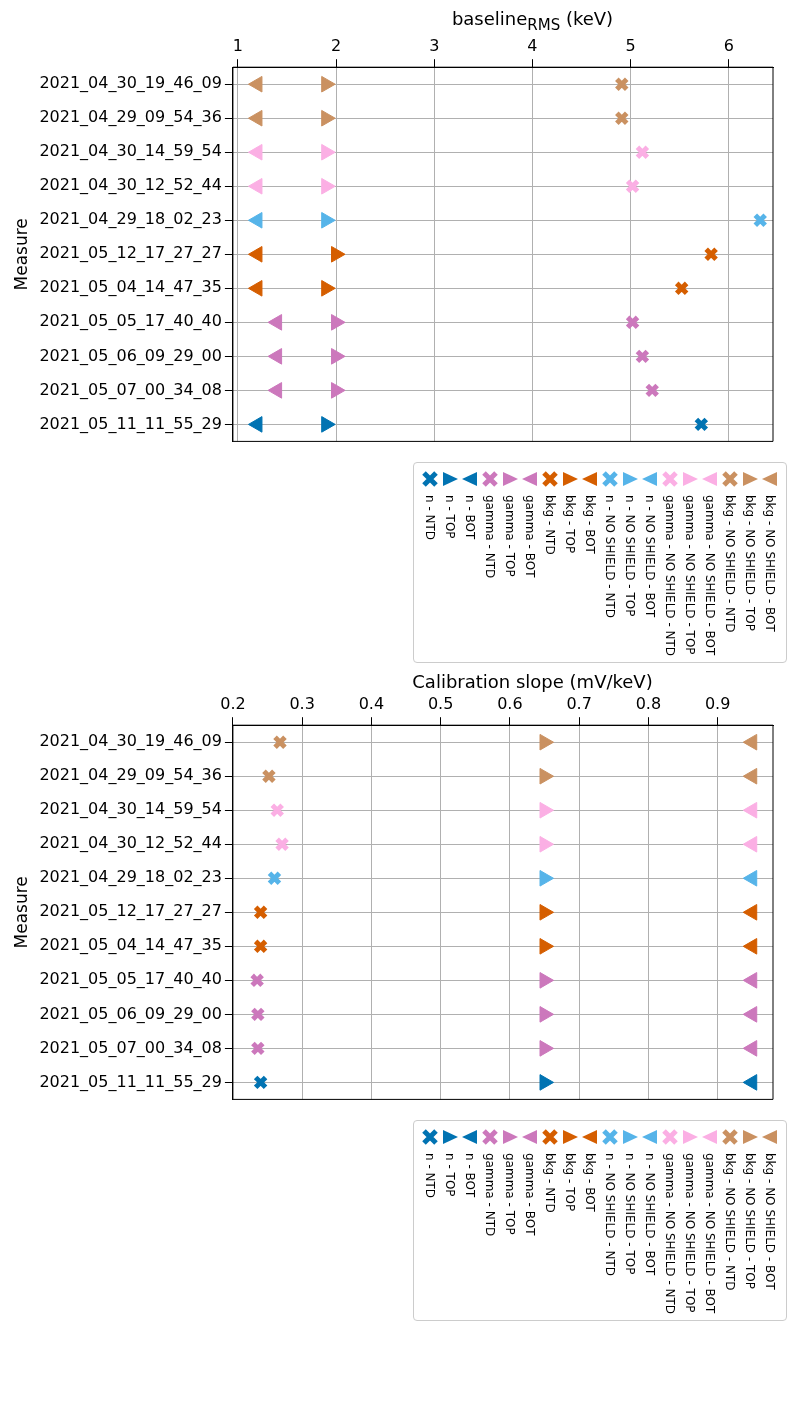 Image resolution: width=795 pixels, height=1425 pixels. Describe the element at coordinates (336, 45) in the screenshot. I see `x-tick-label: 2` at that location.